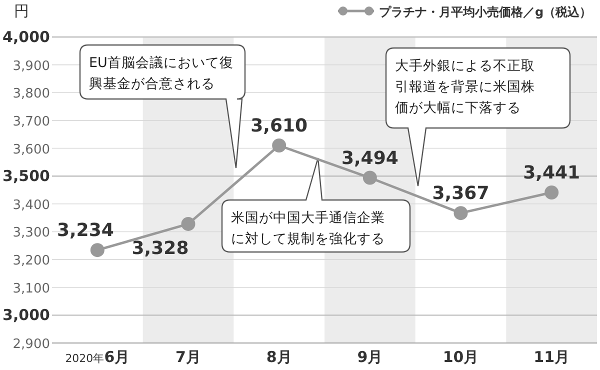 This screenshot has height=370, width=600. Describe the element at coordinates (161, 73) in the screenshot. I see `annotation: EU首脳会議において復興基金が合意される` at that location.